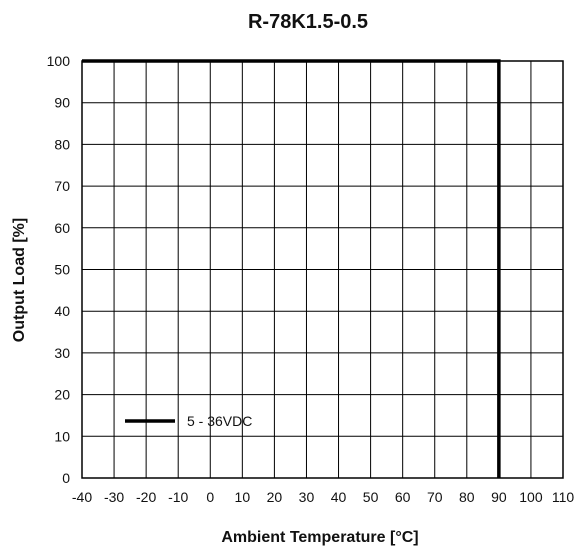 The width and height of the screenshot is (577, 548). I want to click on legend: 5 - 36VDC, so click(188, 421).